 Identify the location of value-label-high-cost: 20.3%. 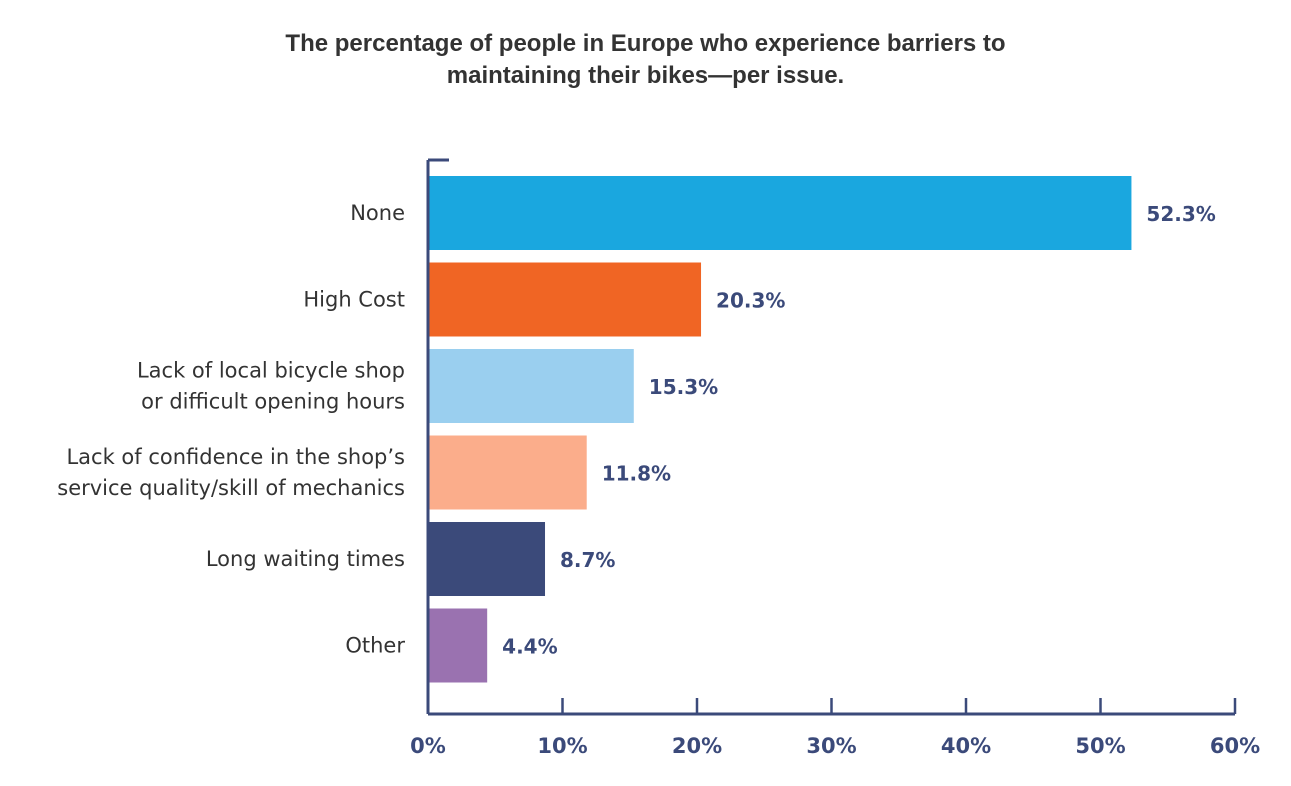
(750, 301).